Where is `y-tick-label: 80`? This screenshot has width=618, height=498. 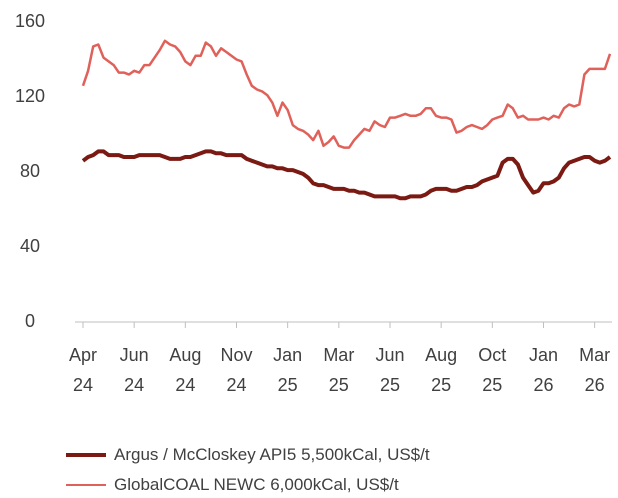 y-tick-label: 80 is located at coordinates (30, 171).